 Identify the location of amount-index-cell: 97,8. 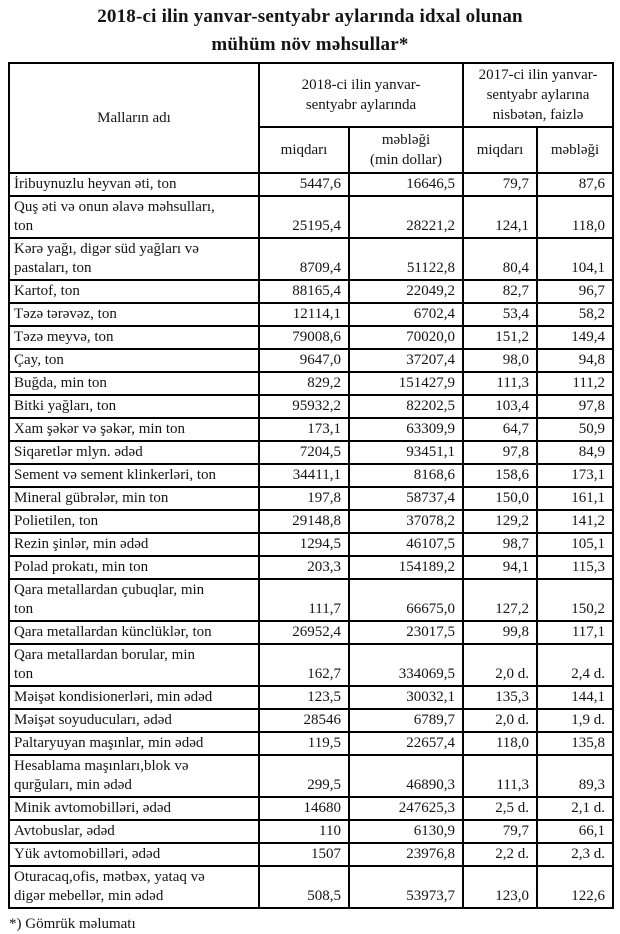
(575, 406).